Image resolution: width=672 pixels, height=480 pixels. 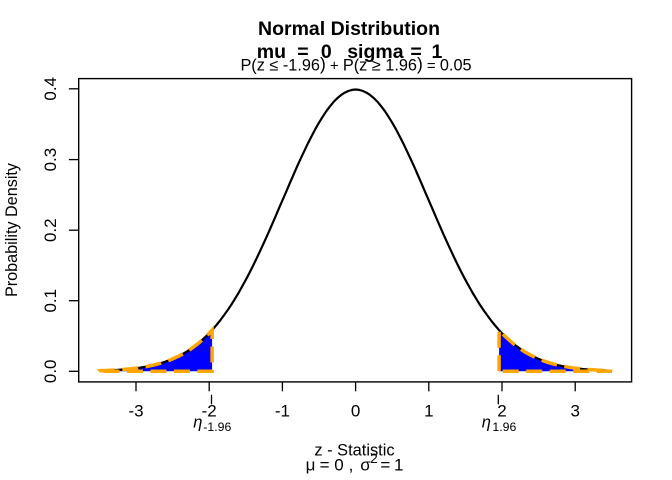 What do you see at coordinates (501, 411) in the screenshot?
I see `svg-text: 2` at bounding box center [501, 411].